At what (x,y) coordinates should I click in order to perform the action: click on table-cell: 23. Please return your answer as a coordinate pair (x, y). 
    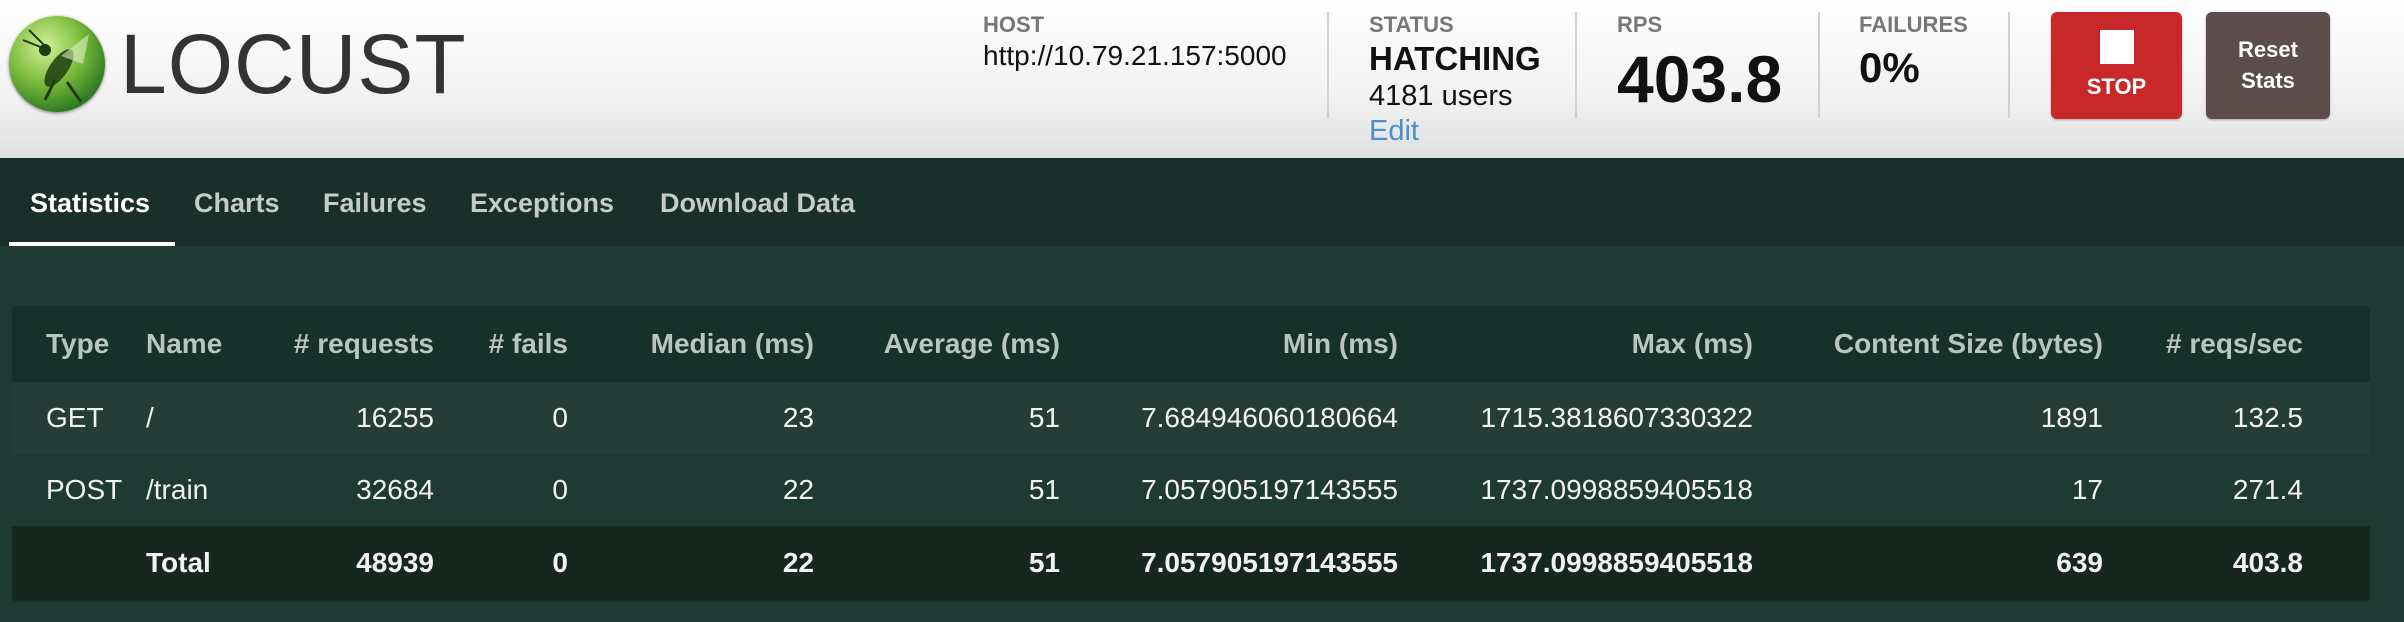
    Looking at the image, I should click on (691, 418).